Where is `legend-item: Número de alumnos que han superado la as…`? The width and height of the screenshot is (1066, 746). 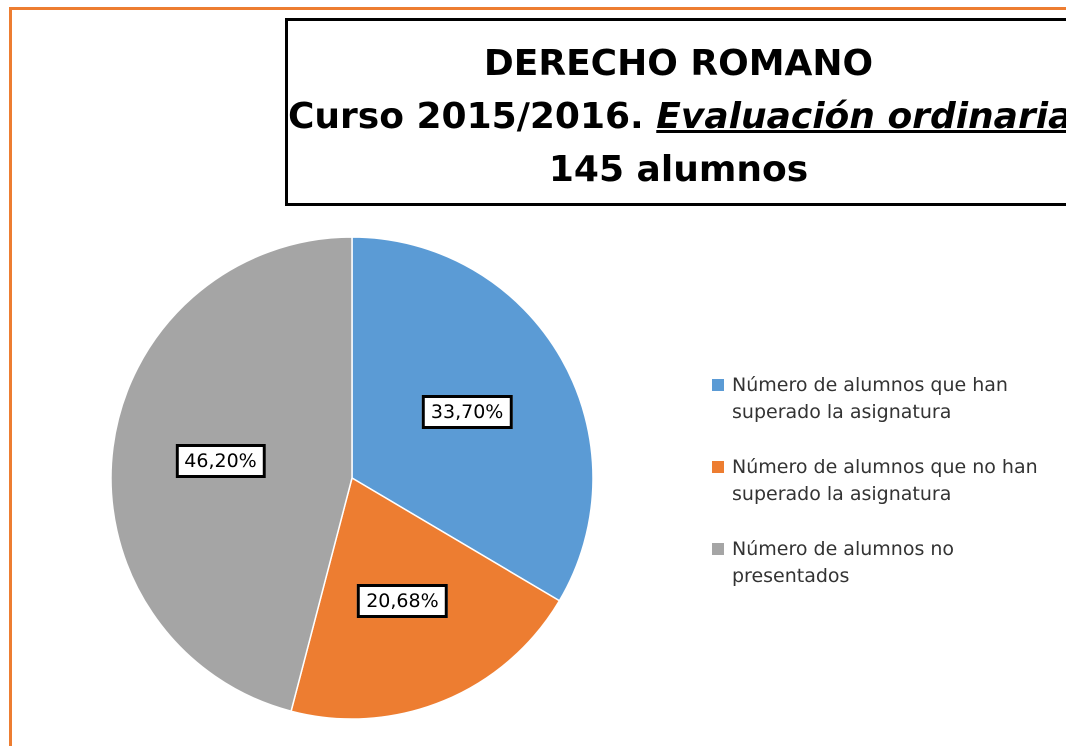
legend-item: Número de alumnos que han superado la as… is located at coordinates (882, 399).